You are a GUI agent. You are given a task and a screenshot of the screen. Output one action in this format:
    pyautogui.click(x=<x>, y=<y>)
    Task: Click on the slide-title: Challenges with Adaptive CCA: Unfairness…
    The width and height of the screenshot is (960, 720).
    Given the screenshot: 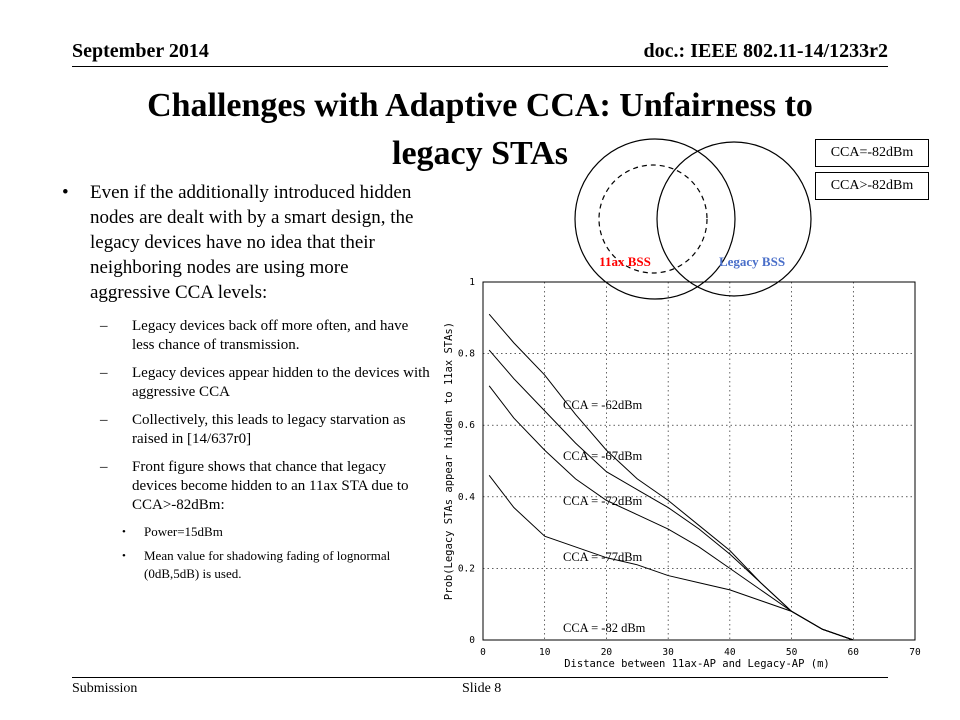 What is the action you would take?
    pyautogui.click(x=480, y=130)
    